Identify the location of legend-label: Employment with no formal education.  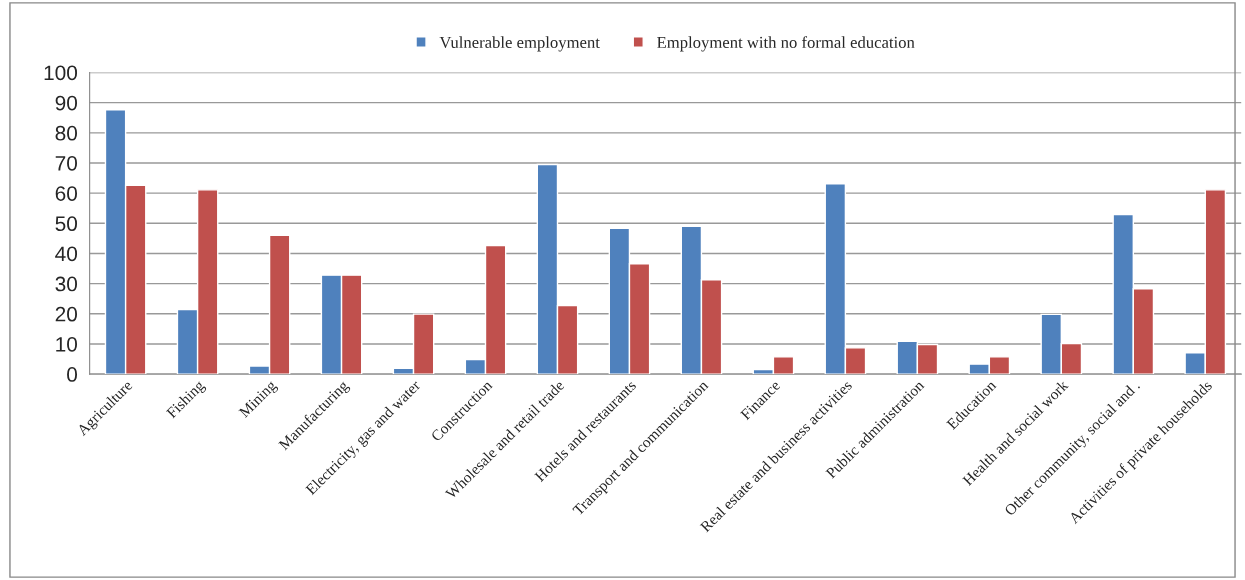
(786, 44).